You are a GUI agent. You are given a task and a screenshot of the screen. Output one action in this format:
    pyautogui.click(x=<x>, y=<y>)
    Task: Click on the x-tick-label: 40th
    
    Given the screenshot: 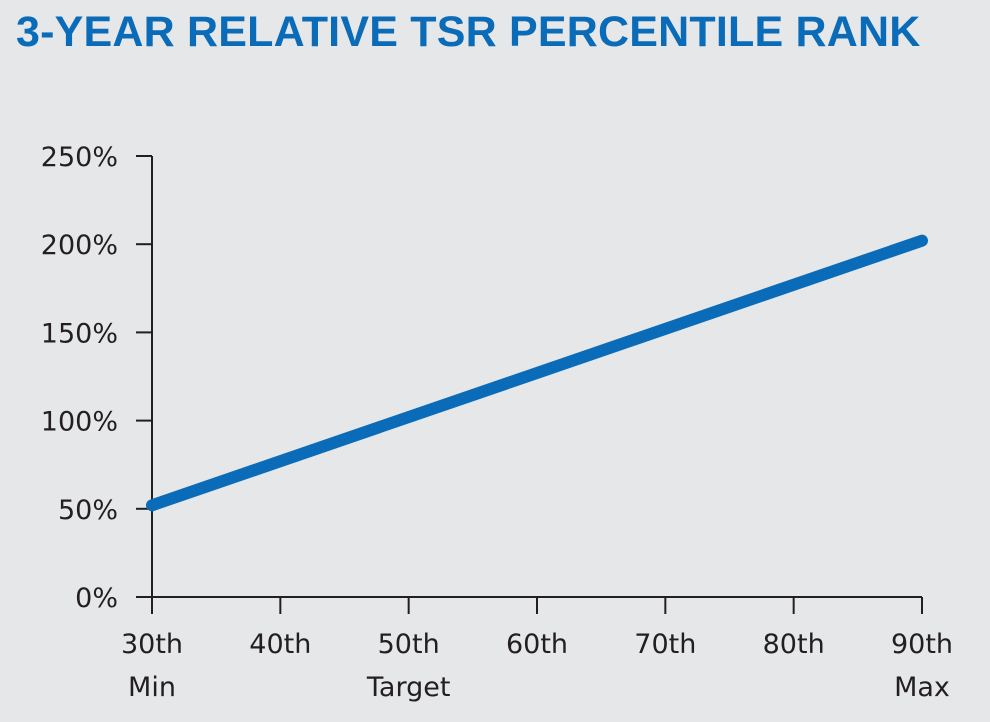 What is the action you would take?
    pyautogui.click(x=280, y=644)
    